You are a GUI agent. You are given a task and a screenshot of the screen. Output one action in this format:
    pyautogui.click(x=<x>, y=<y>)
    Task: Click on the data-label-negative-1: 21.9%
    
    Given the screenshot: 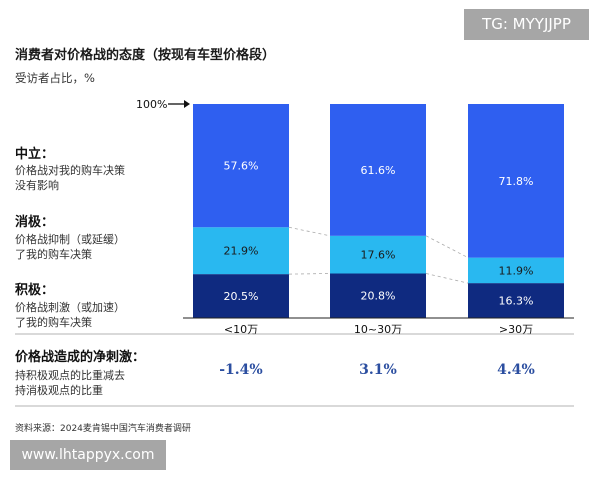 What is the action you would take?
    pyautogui.click(x=241, y=251)
    